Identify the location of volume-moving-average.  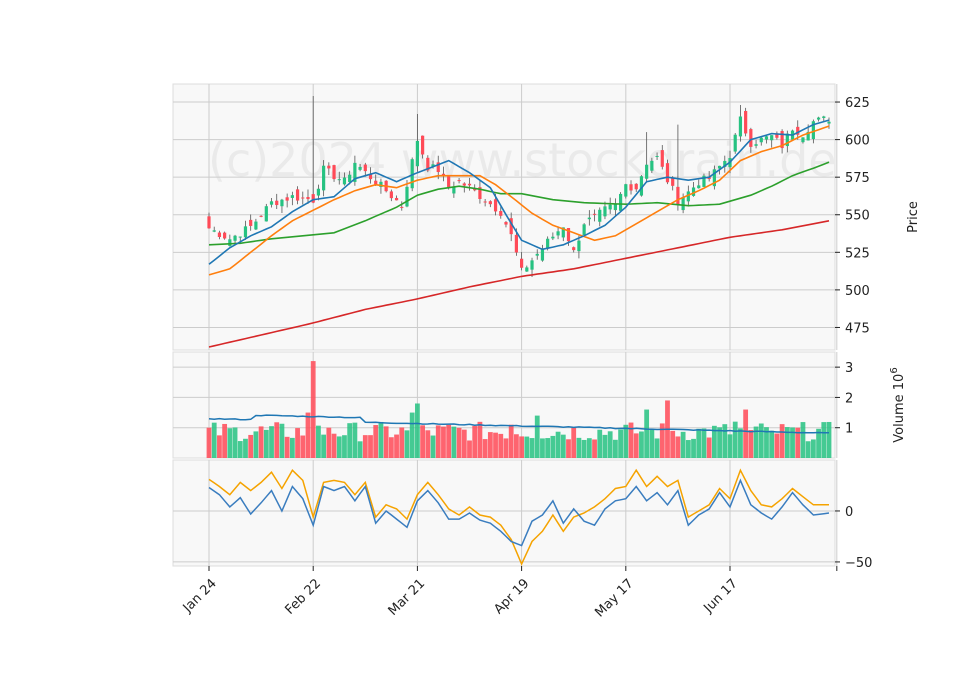
(518, 424).